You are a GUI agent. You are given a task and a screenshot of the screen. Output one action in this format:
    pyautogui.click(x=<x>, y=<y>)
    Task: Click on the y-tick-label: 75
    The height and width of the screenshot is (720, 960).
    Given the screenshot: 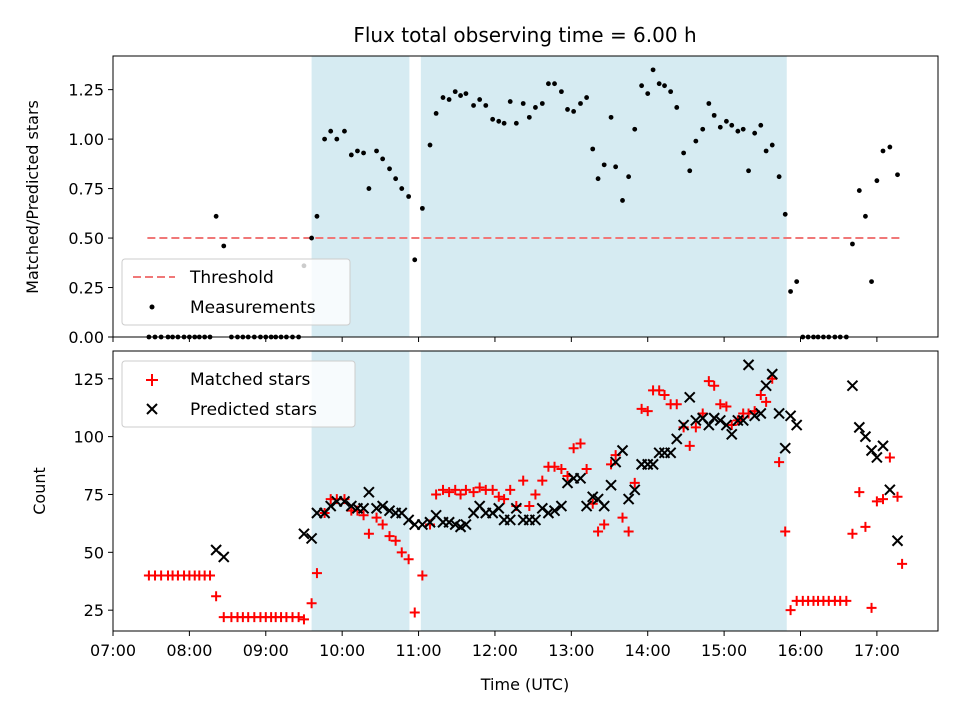 What is the action you would take?
    pyautogui.click(x=94, y=494)
    